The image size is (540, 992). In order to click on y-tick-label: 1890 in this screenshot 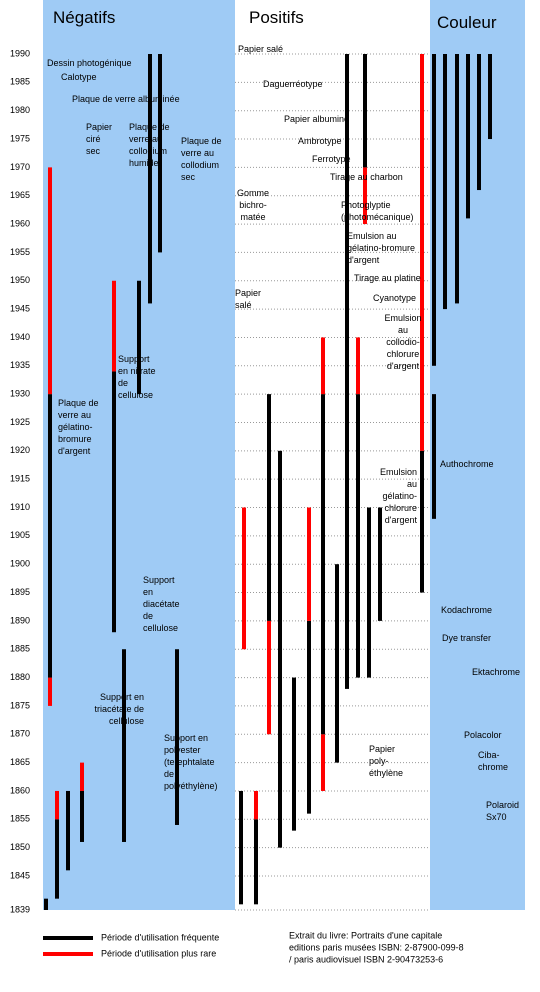, I will do `click(20, 620)`.